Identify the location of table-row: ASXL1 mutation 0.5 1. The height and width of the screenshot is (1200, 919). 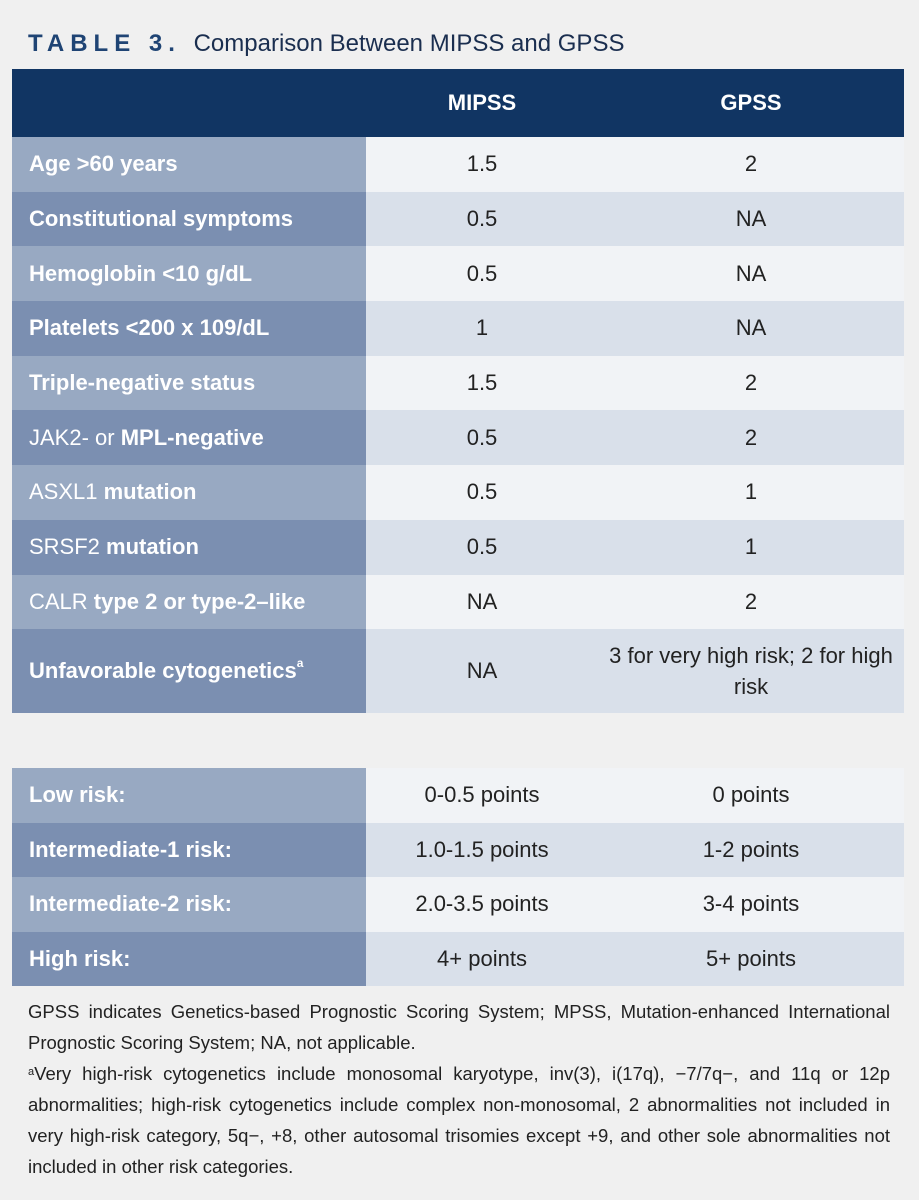
(458, 492).